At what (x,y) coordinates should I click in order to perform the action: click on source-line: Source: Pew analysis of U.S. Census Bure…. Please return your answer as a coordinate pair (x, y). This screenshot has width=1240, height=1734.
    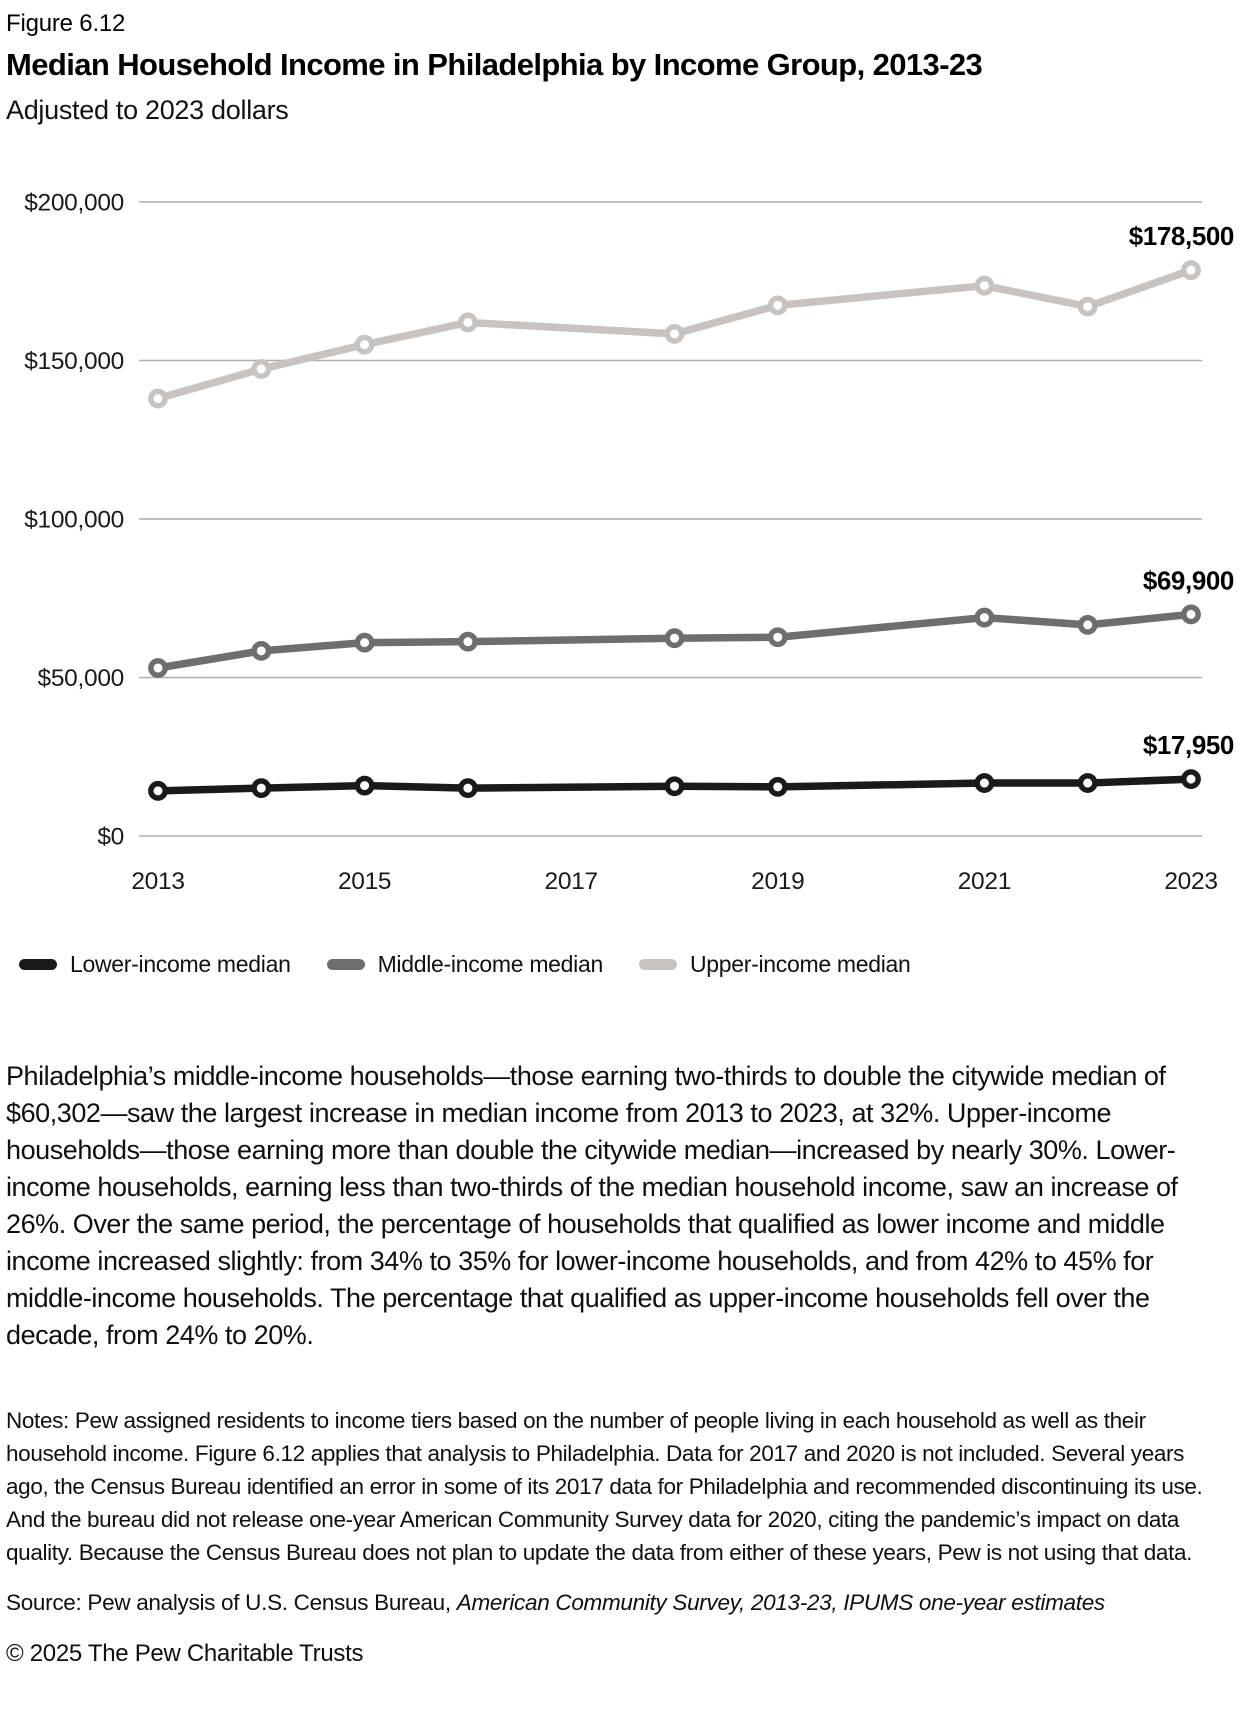
    Looking at the image, I should click on (619, 1603).